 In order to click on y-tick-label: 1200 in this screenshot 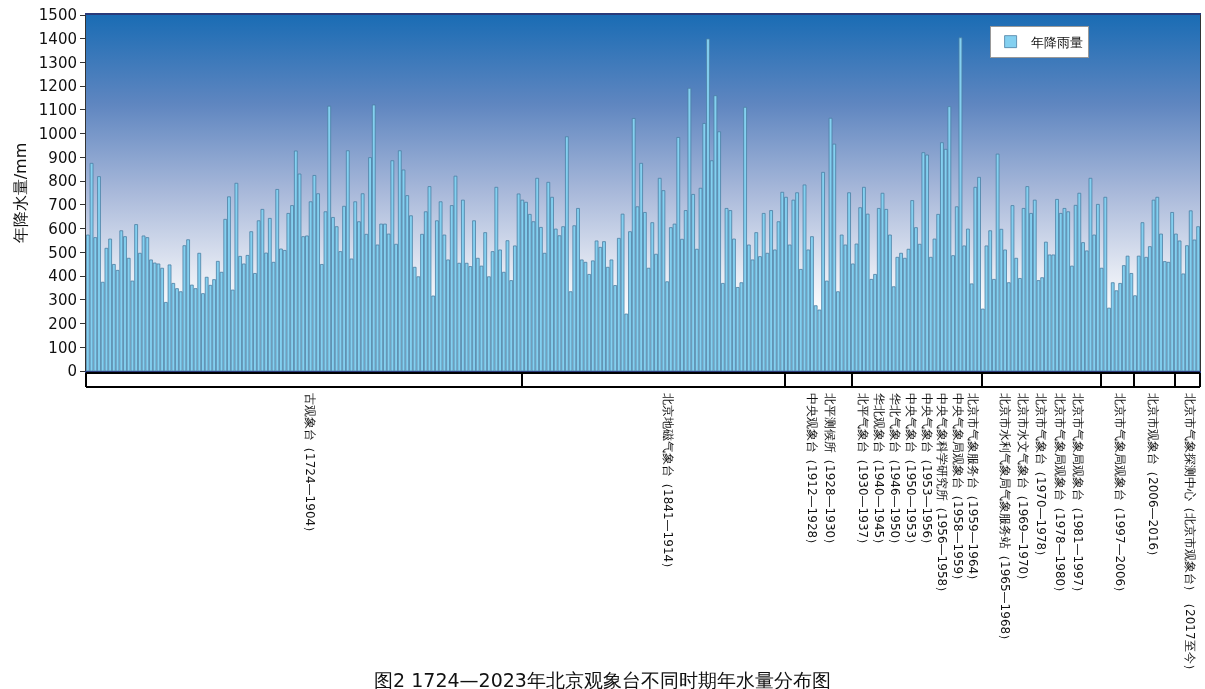, I will do `click(57, 86)`.